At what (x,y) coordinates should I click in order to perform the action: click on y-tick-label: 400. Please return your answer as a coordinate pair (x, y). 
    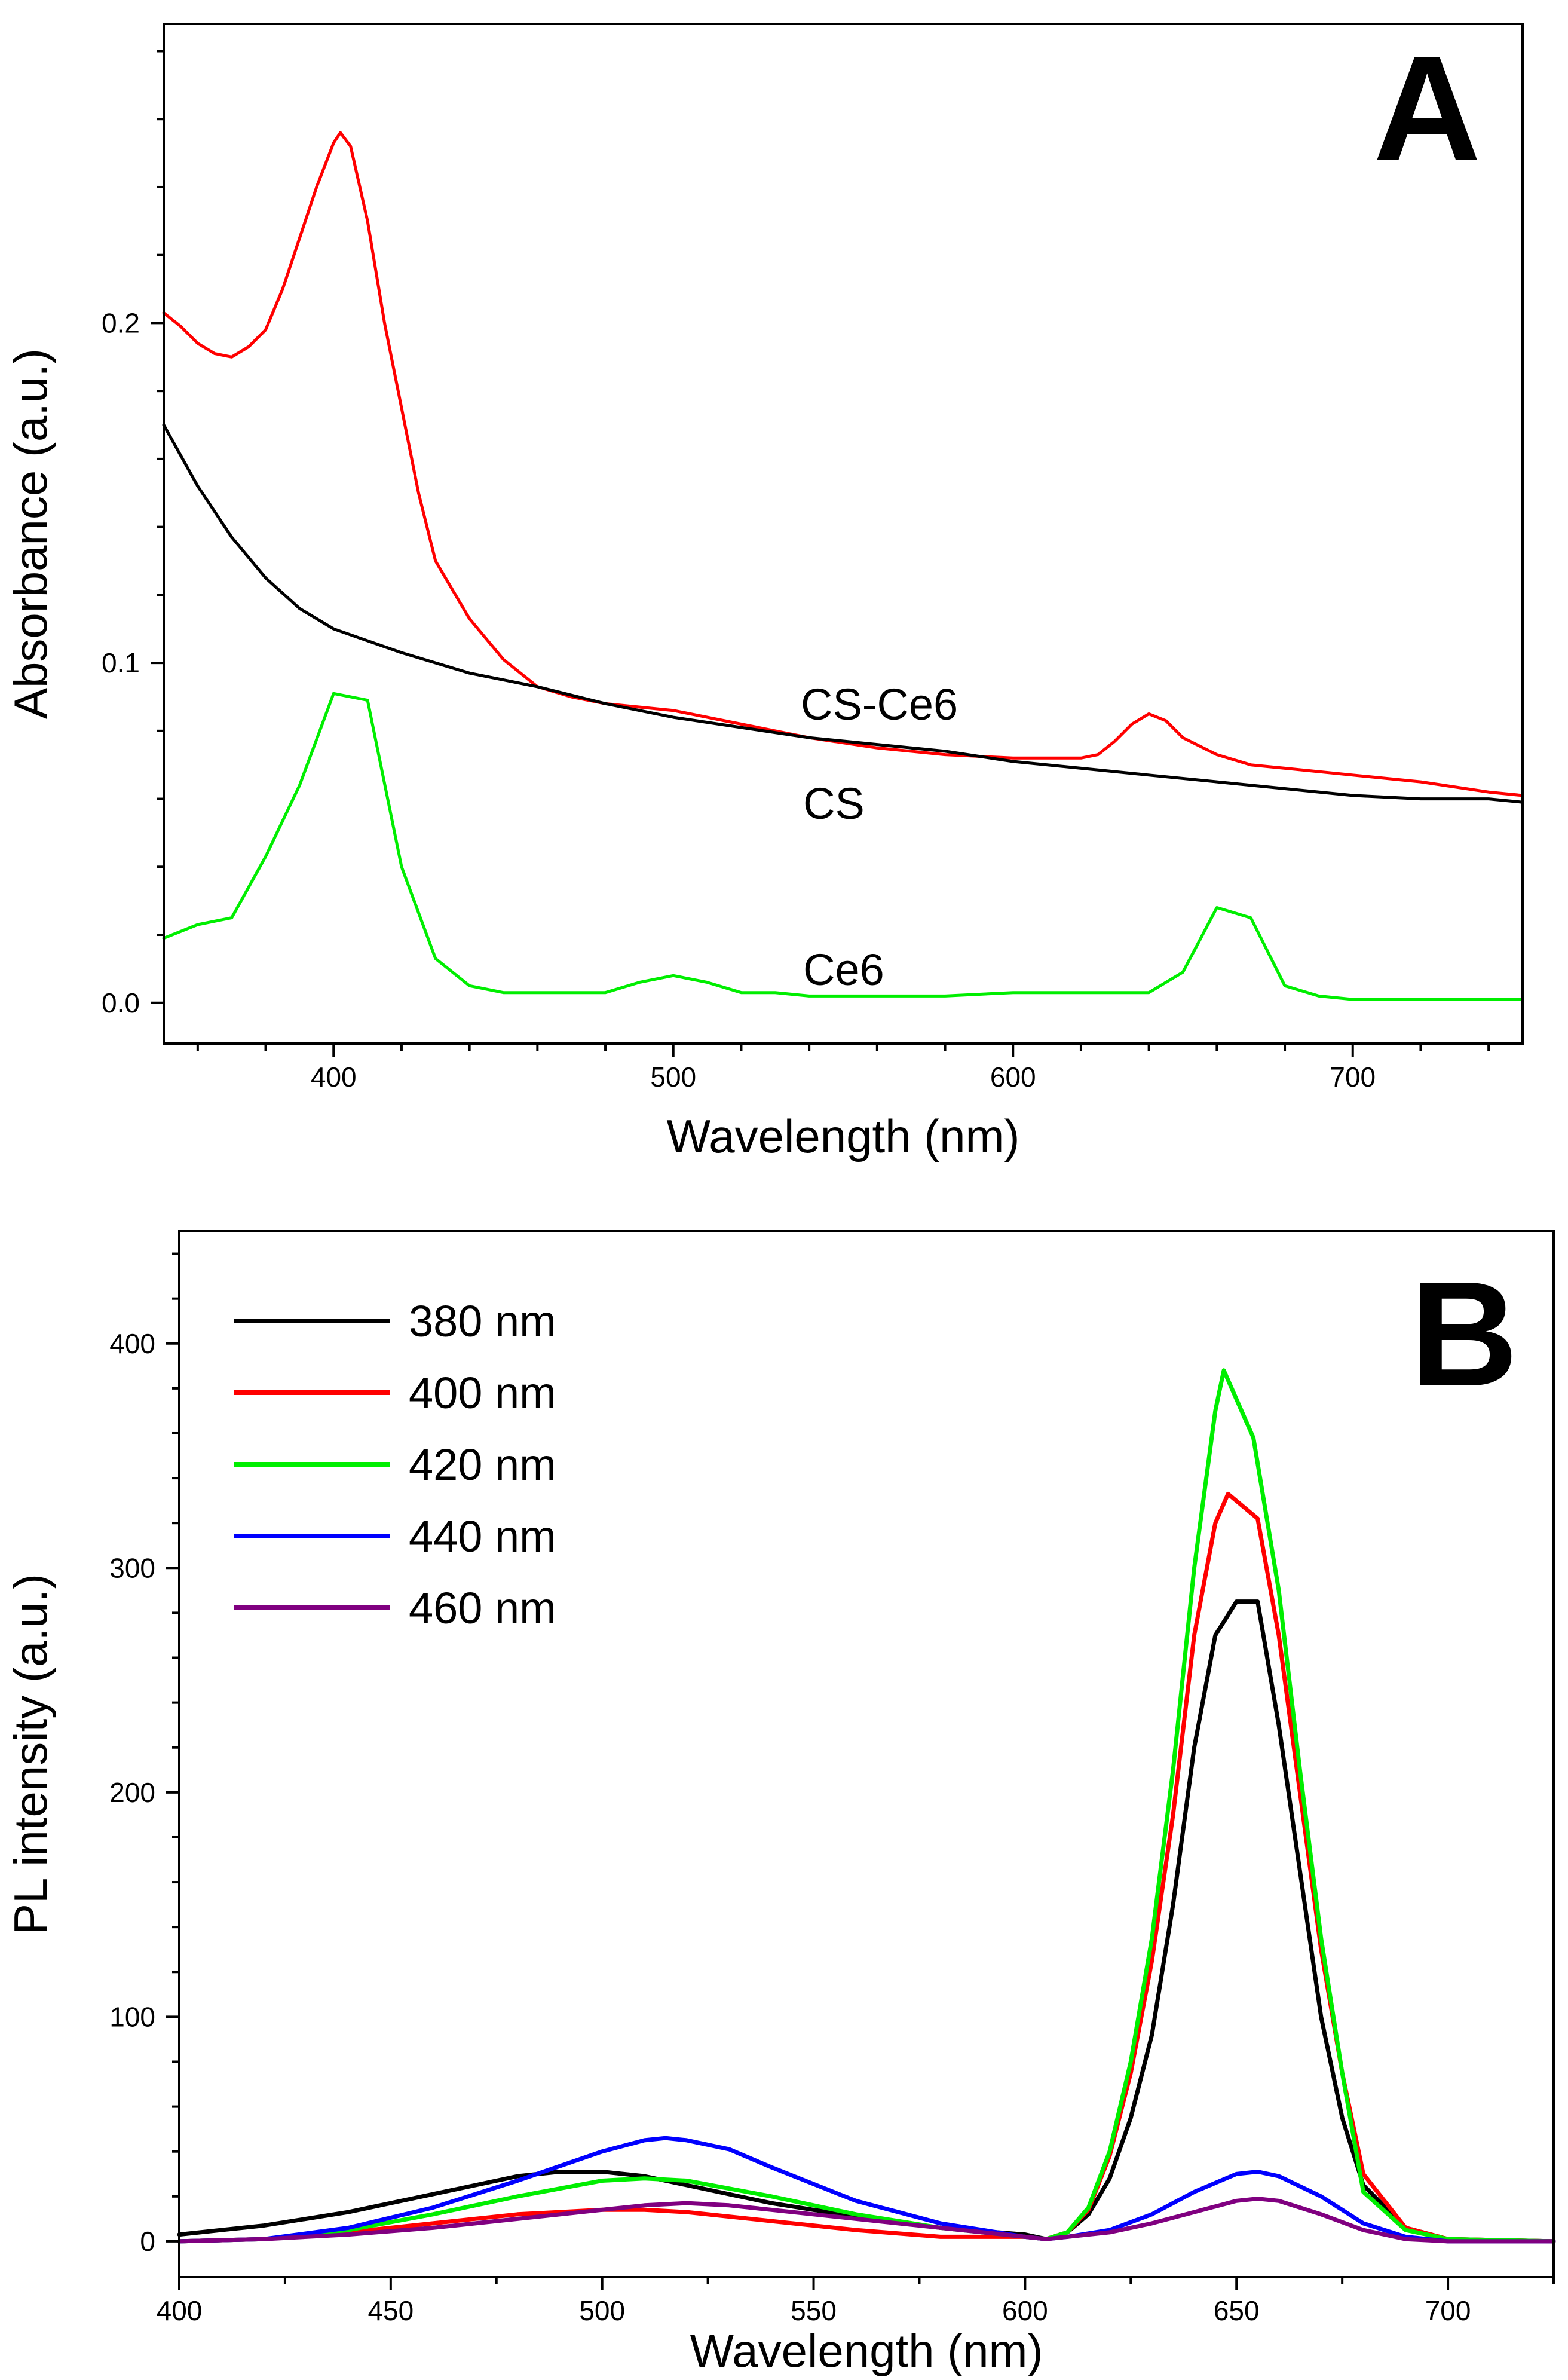
    Looking at the image, I should click on (132, 1343).